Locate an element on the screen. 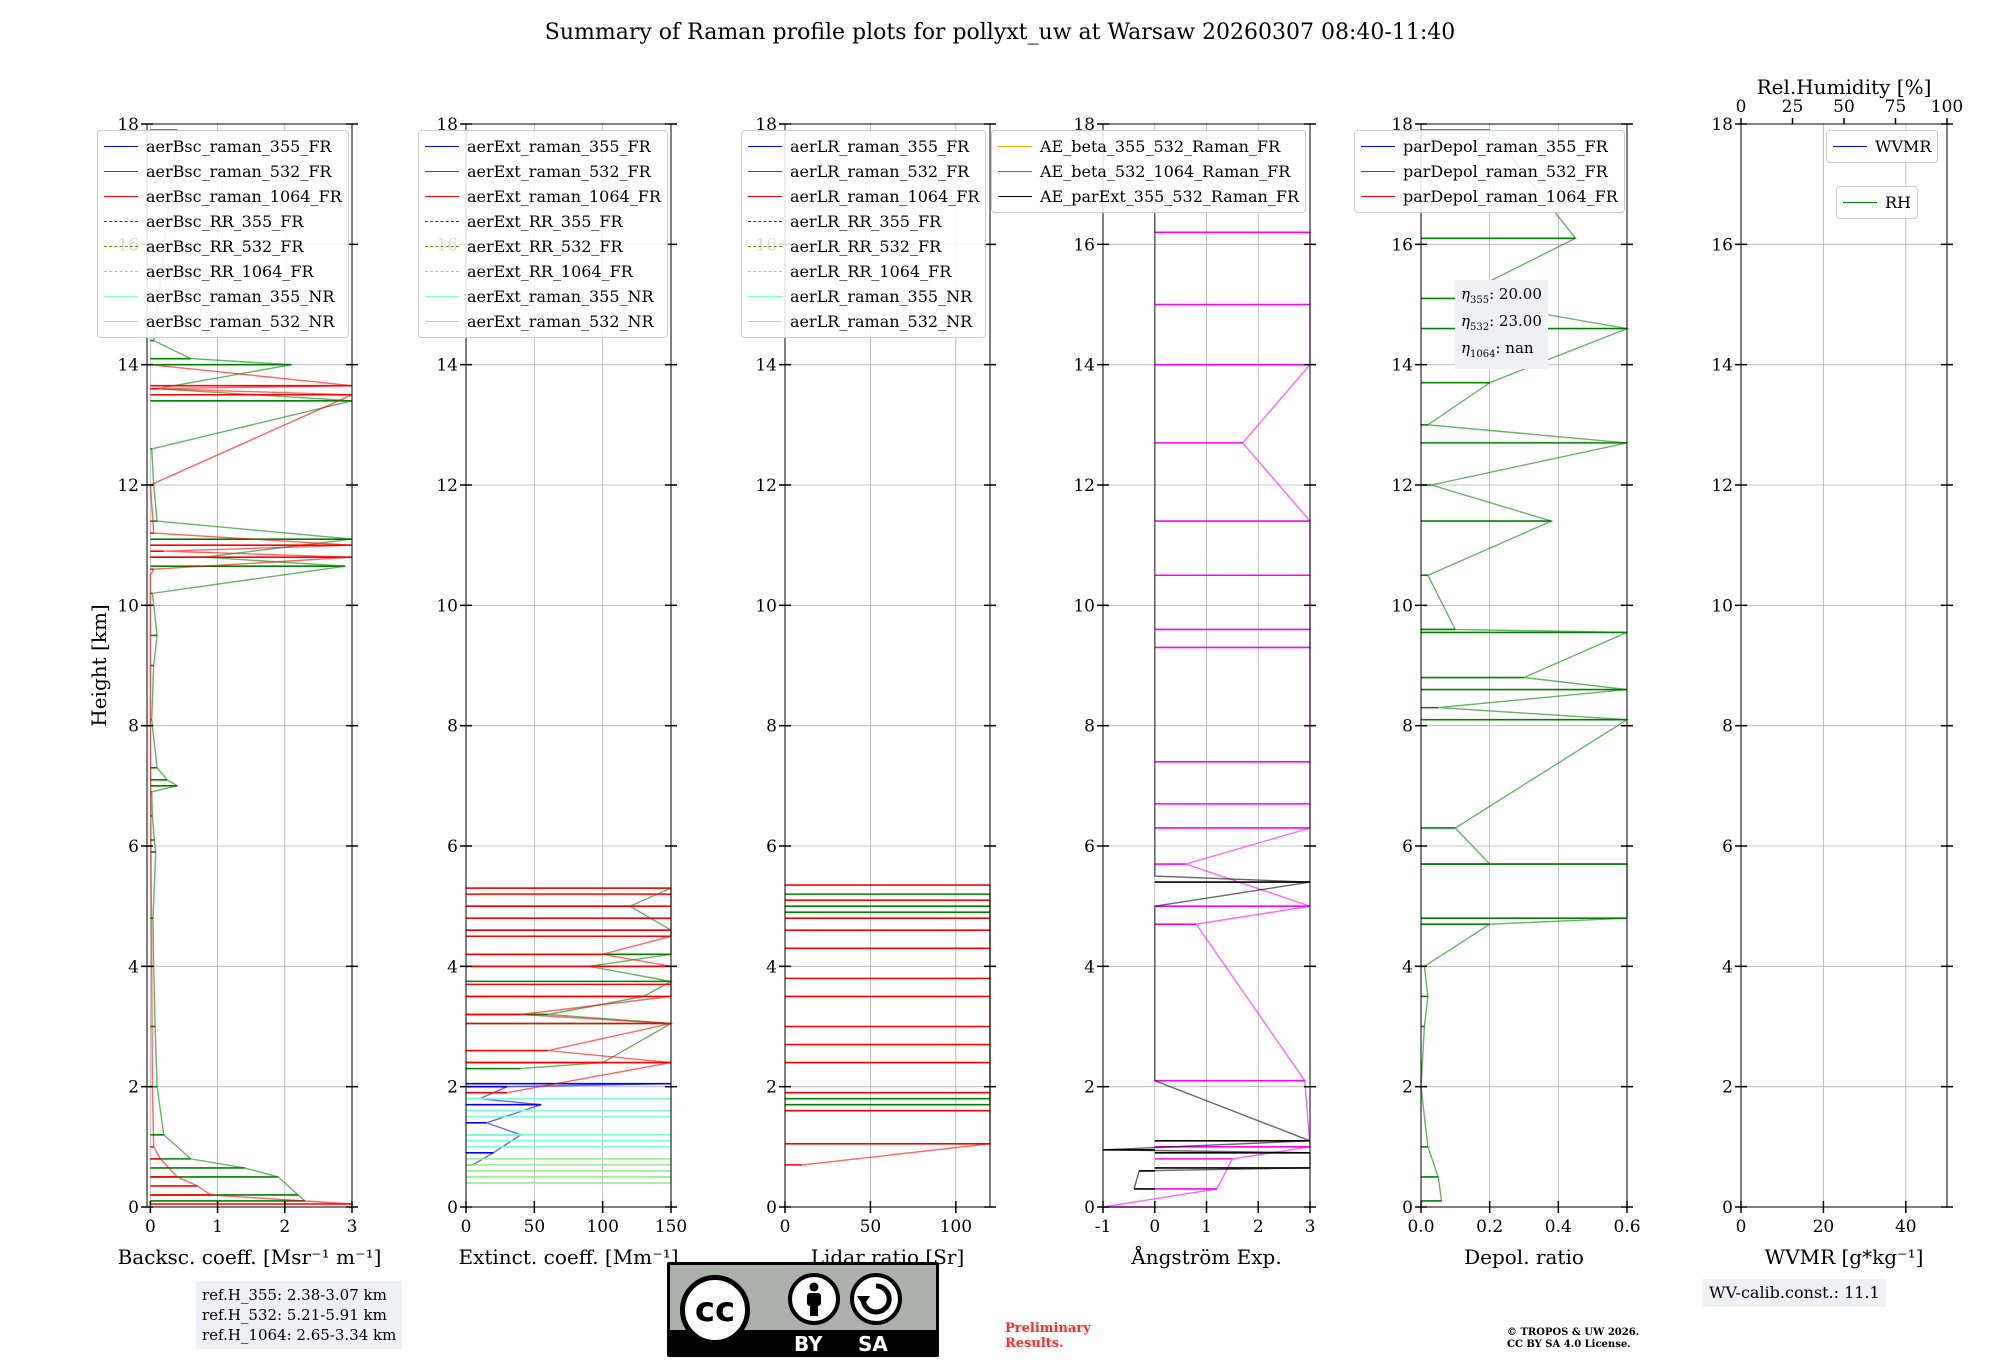 This screenshot has height=1360, width=2000. legend-entry: parDepol_raman_355_FR is located at coordinates (1489, 146).